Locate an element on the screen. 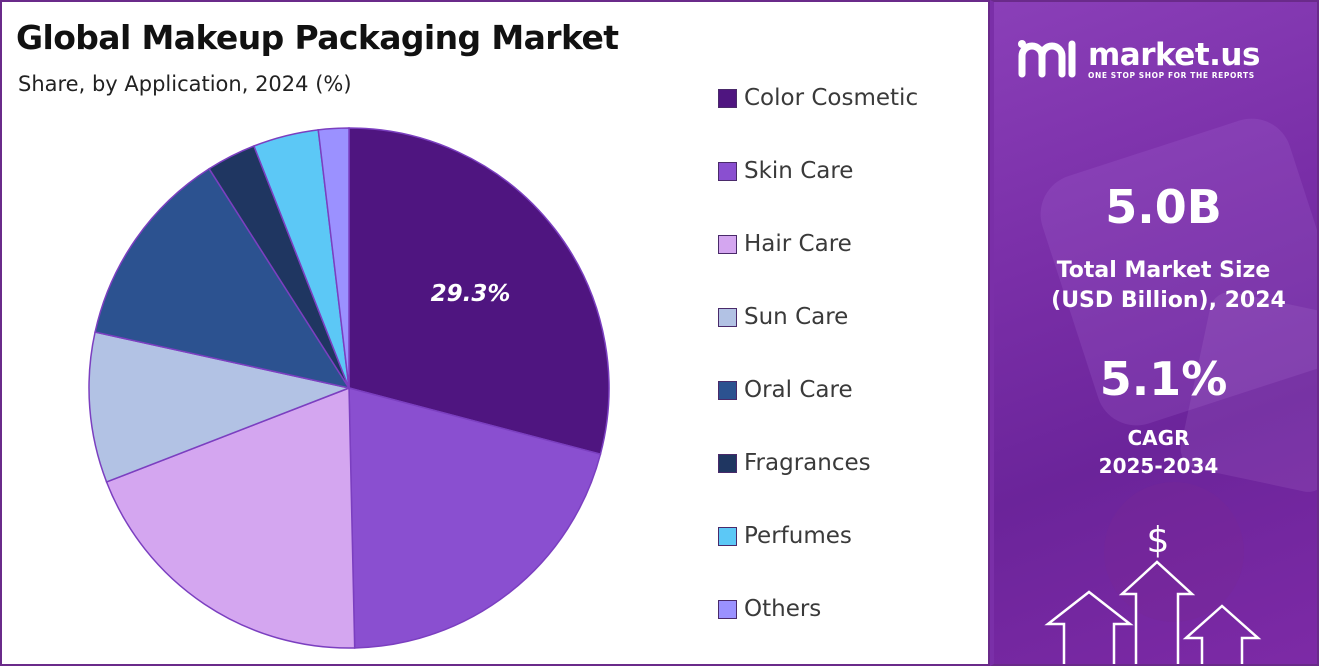  growth-arrows-icon: $ is located at coordinates (1153, 592).